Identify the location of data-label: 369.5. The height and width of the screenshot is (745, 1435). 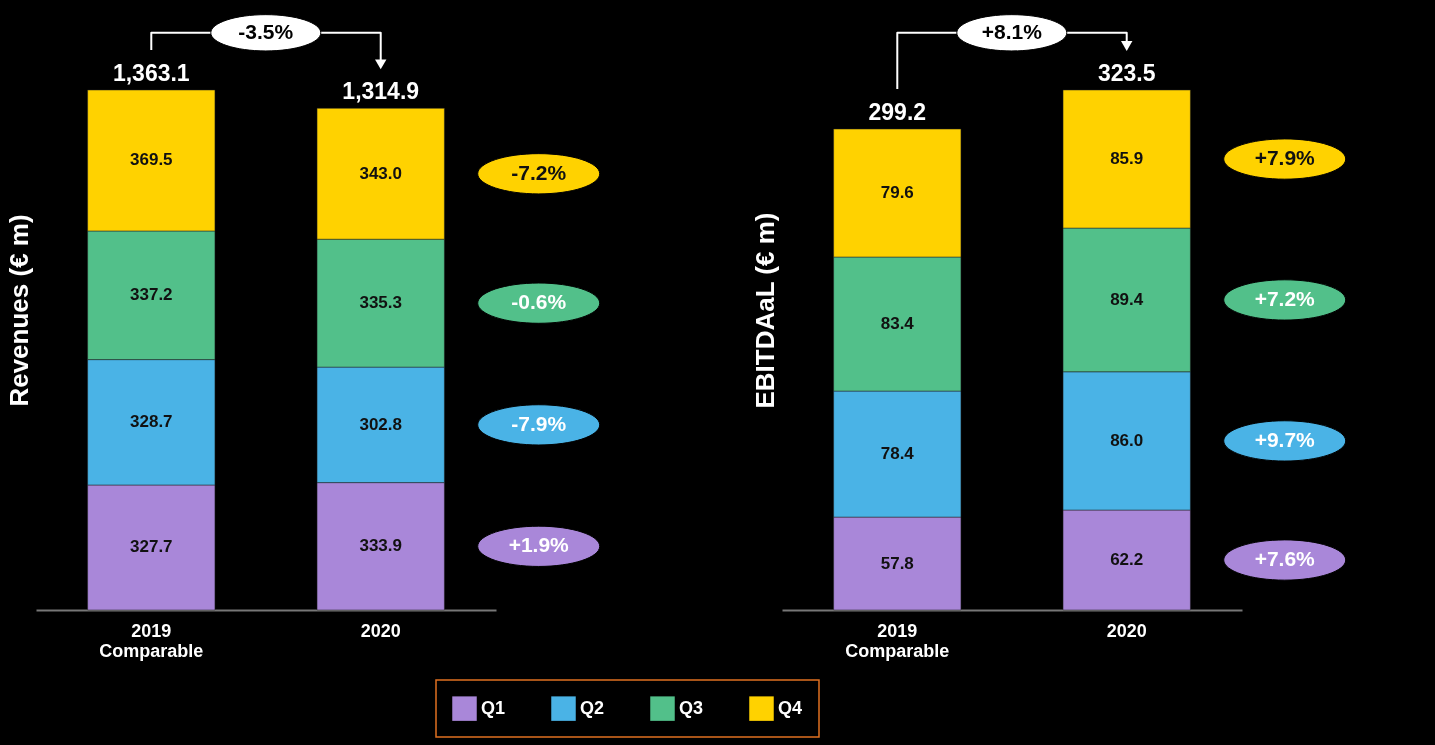
(151, 160).